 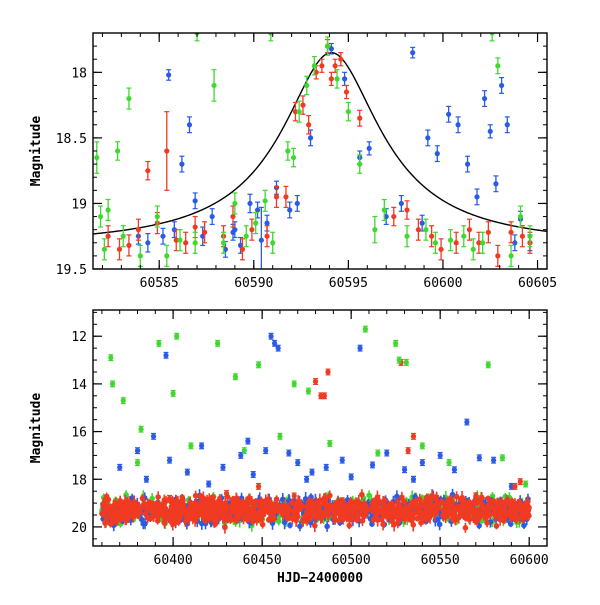 What do you see at coordinates (348, 283) in the screenshot?
I see `top-x-tick-label: 60595` at bounding box center [348, 283].